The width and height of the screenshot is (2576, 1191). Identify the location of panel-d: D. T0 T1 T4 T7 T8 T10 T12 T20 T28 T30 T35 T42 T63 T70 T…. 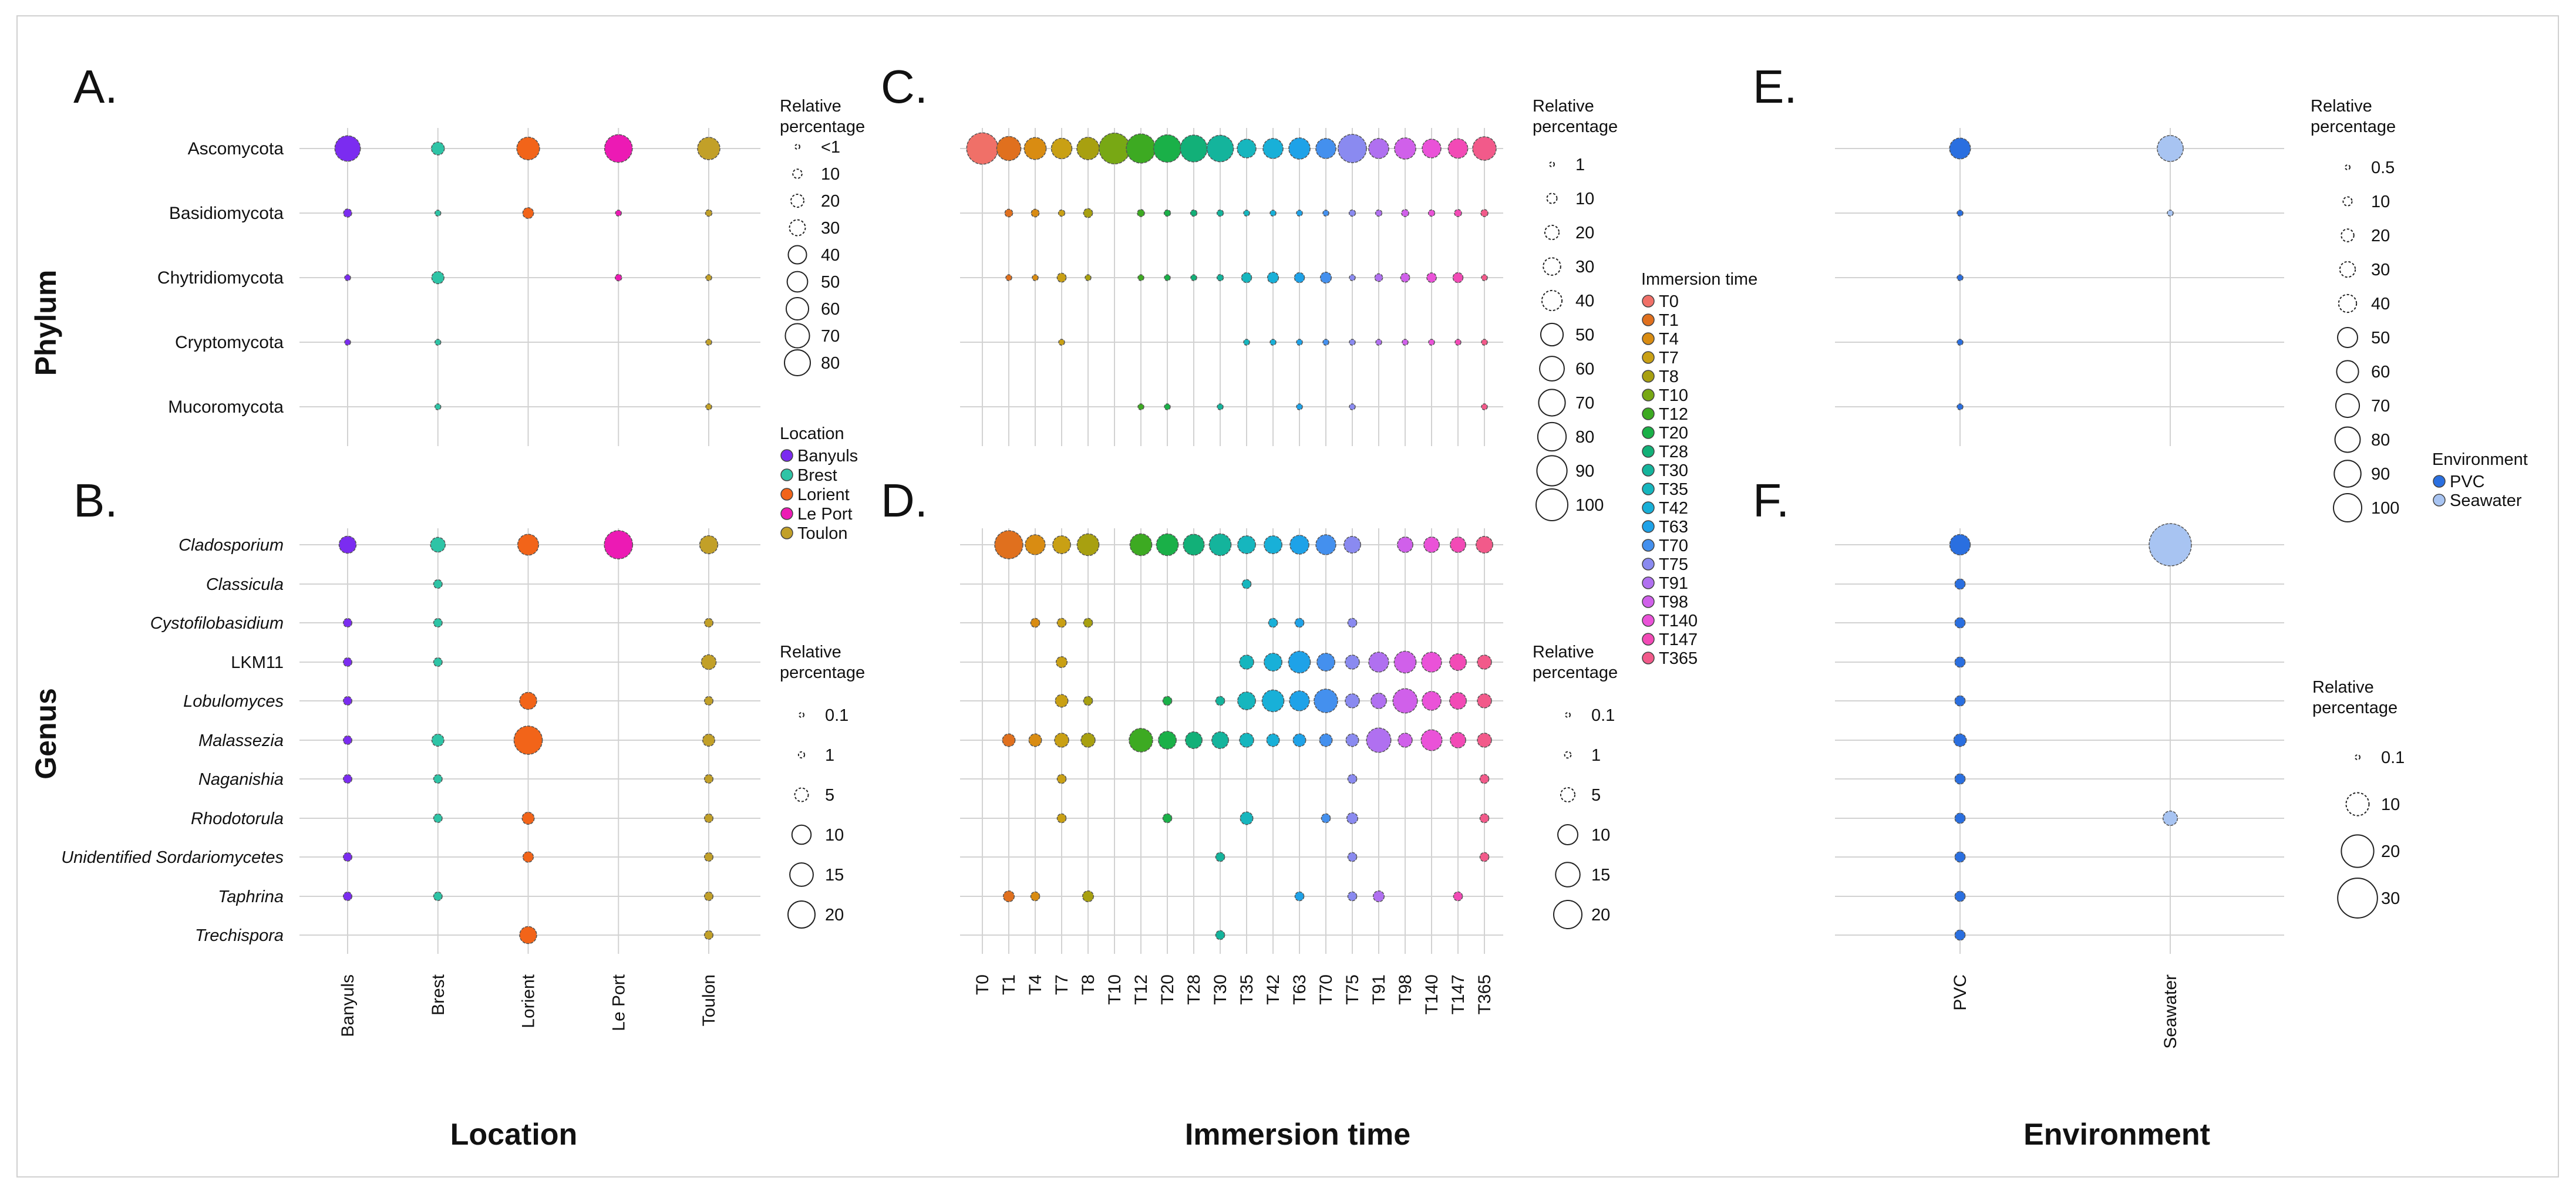
(1249, 744).